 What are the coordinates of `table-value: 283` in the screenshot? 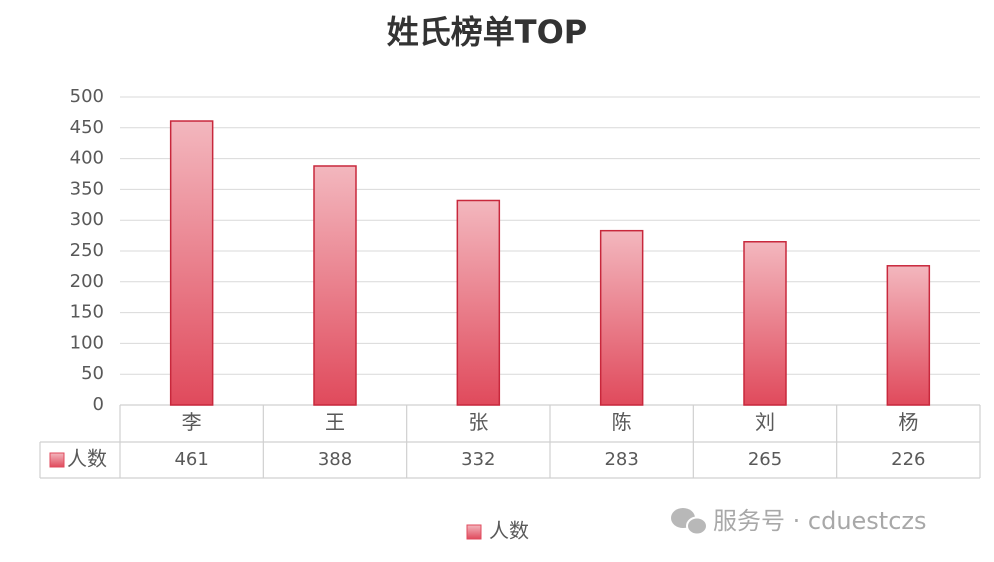 It's located at (621, 459).